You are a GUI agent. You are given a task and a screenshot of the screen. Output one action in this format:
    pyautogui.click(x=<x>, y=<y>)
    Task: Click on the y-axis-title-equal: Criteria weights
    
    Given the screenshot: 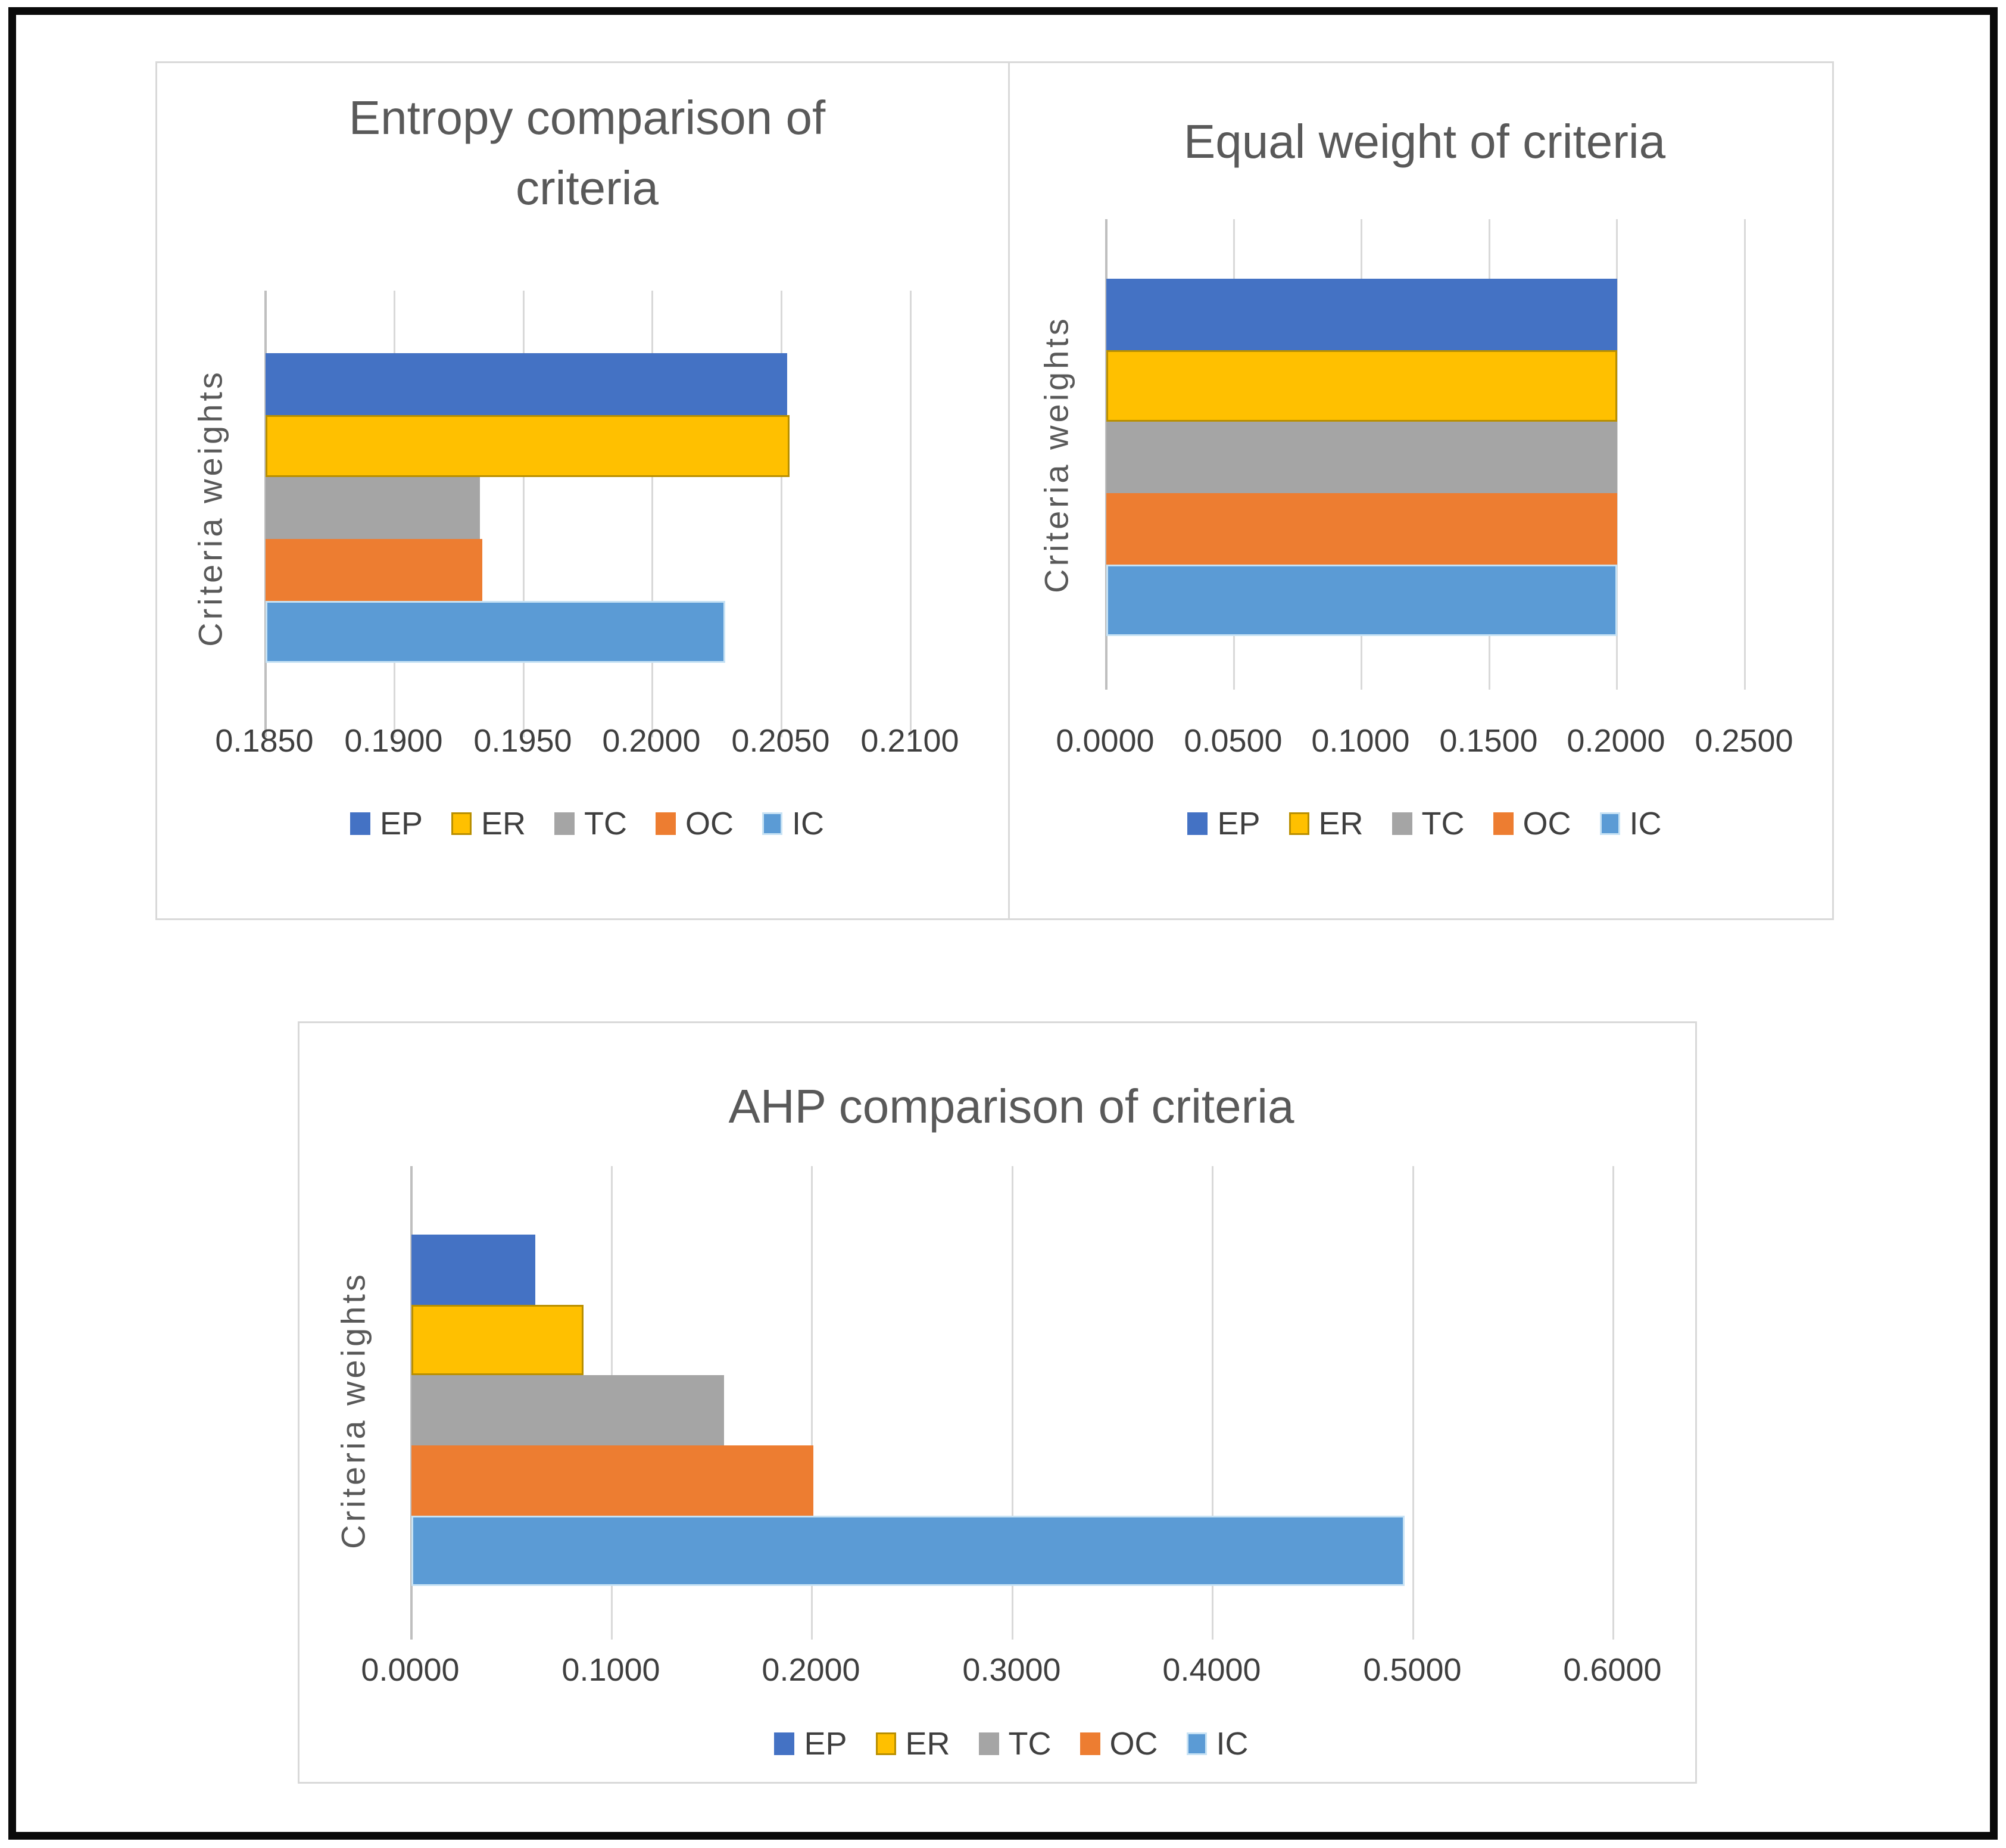 What is the action you would take?
    pyautogui.click(x=1056, y=454)
    